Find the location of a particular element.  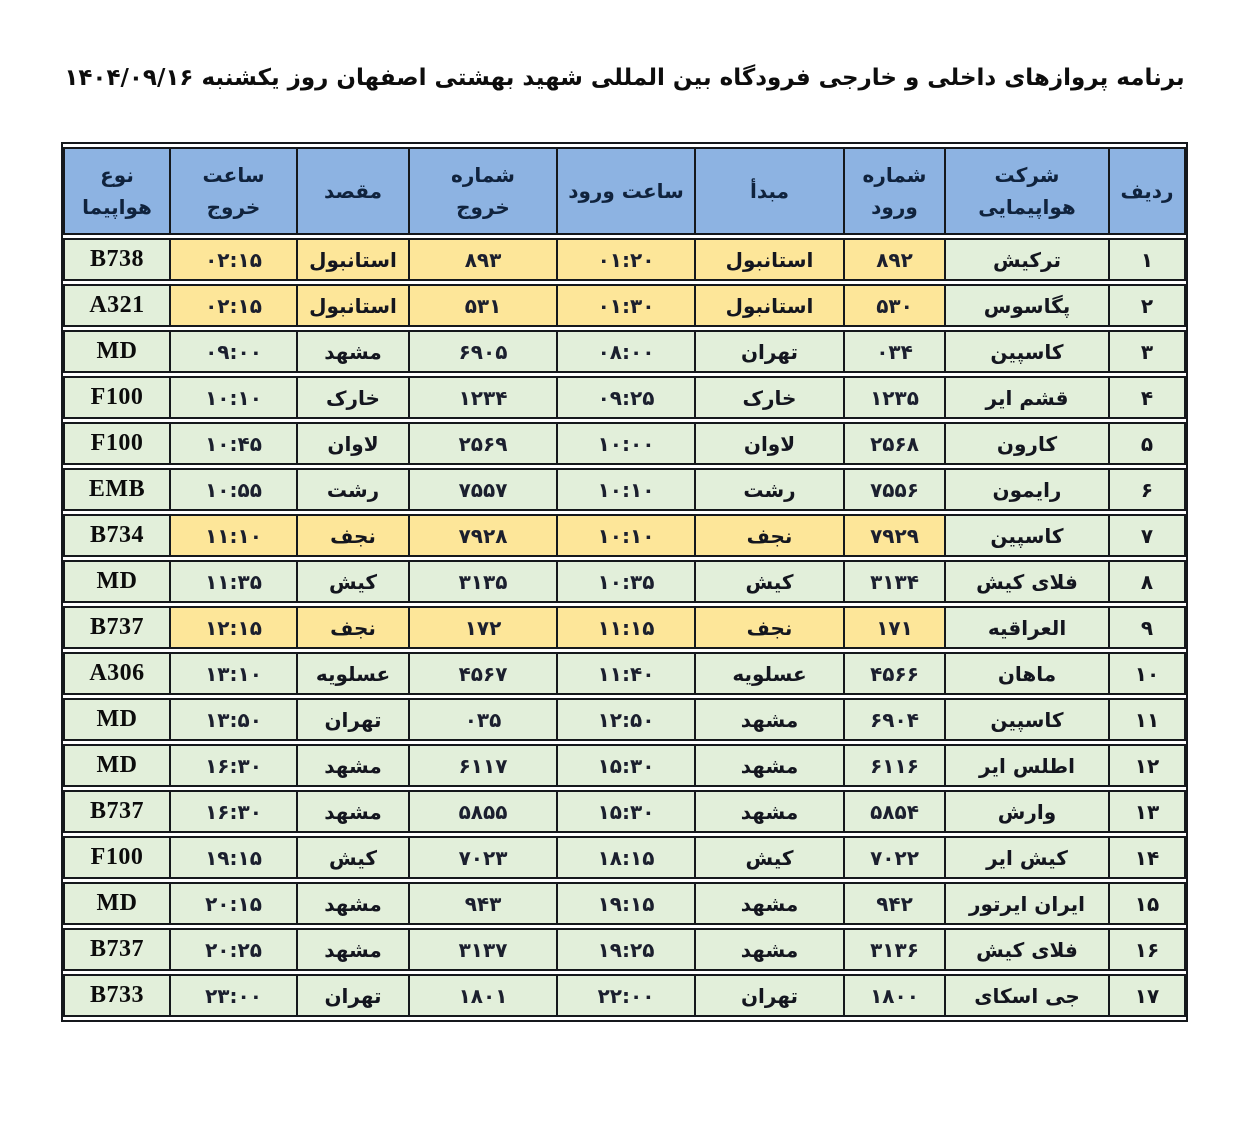

cell-arrival_no: ۷۰۲۲ is located at coordinates (893, 858).